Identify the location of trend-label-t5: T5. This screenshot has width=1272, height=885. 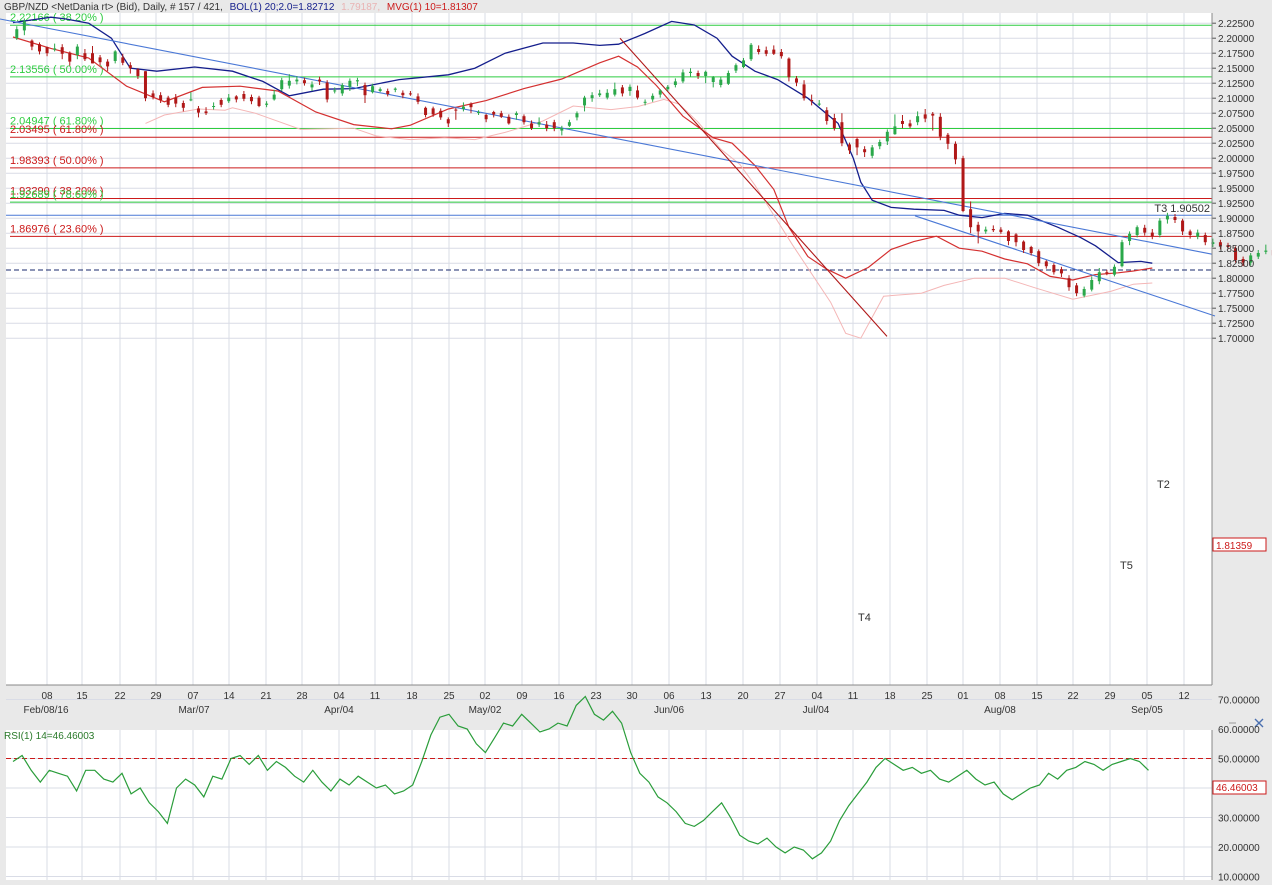
(1126, 566).